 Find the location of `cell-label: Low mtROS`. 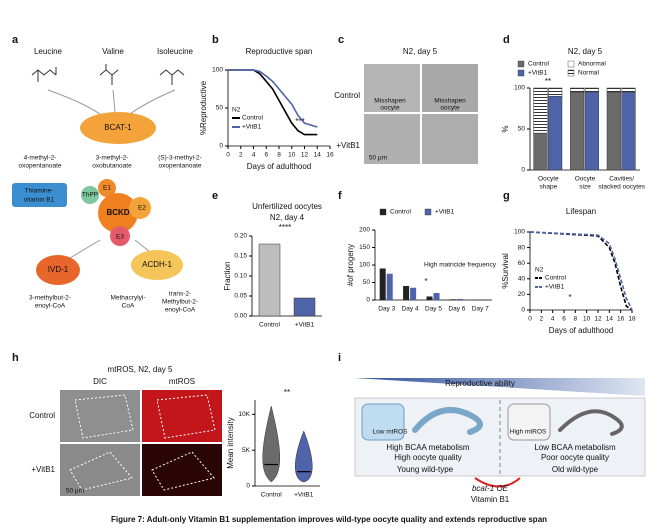

cell-label: Low mtROS is located at coordinates (390, 432).